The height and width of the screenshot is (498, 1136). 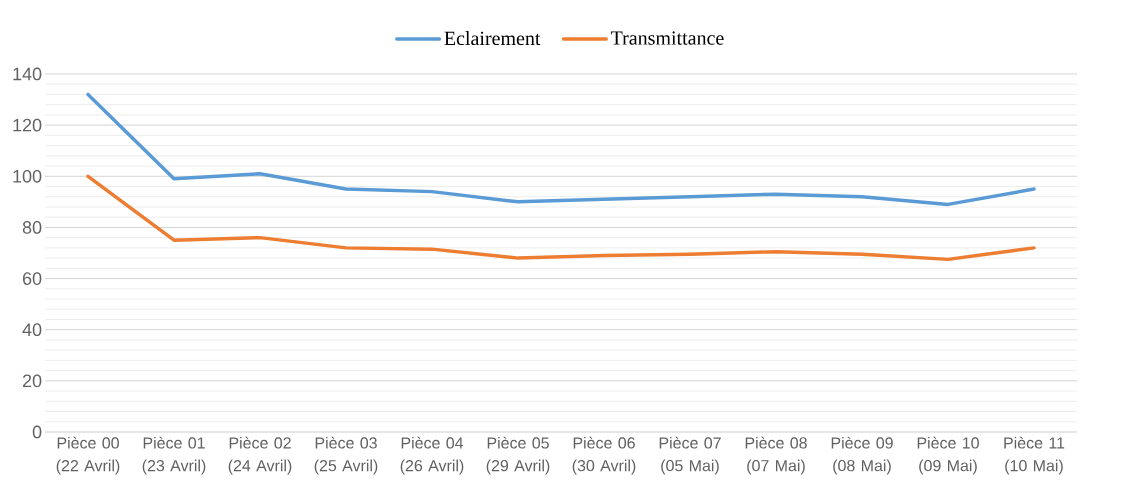 I want to click on y-tick-label: 20, so click(x=32, y=381).